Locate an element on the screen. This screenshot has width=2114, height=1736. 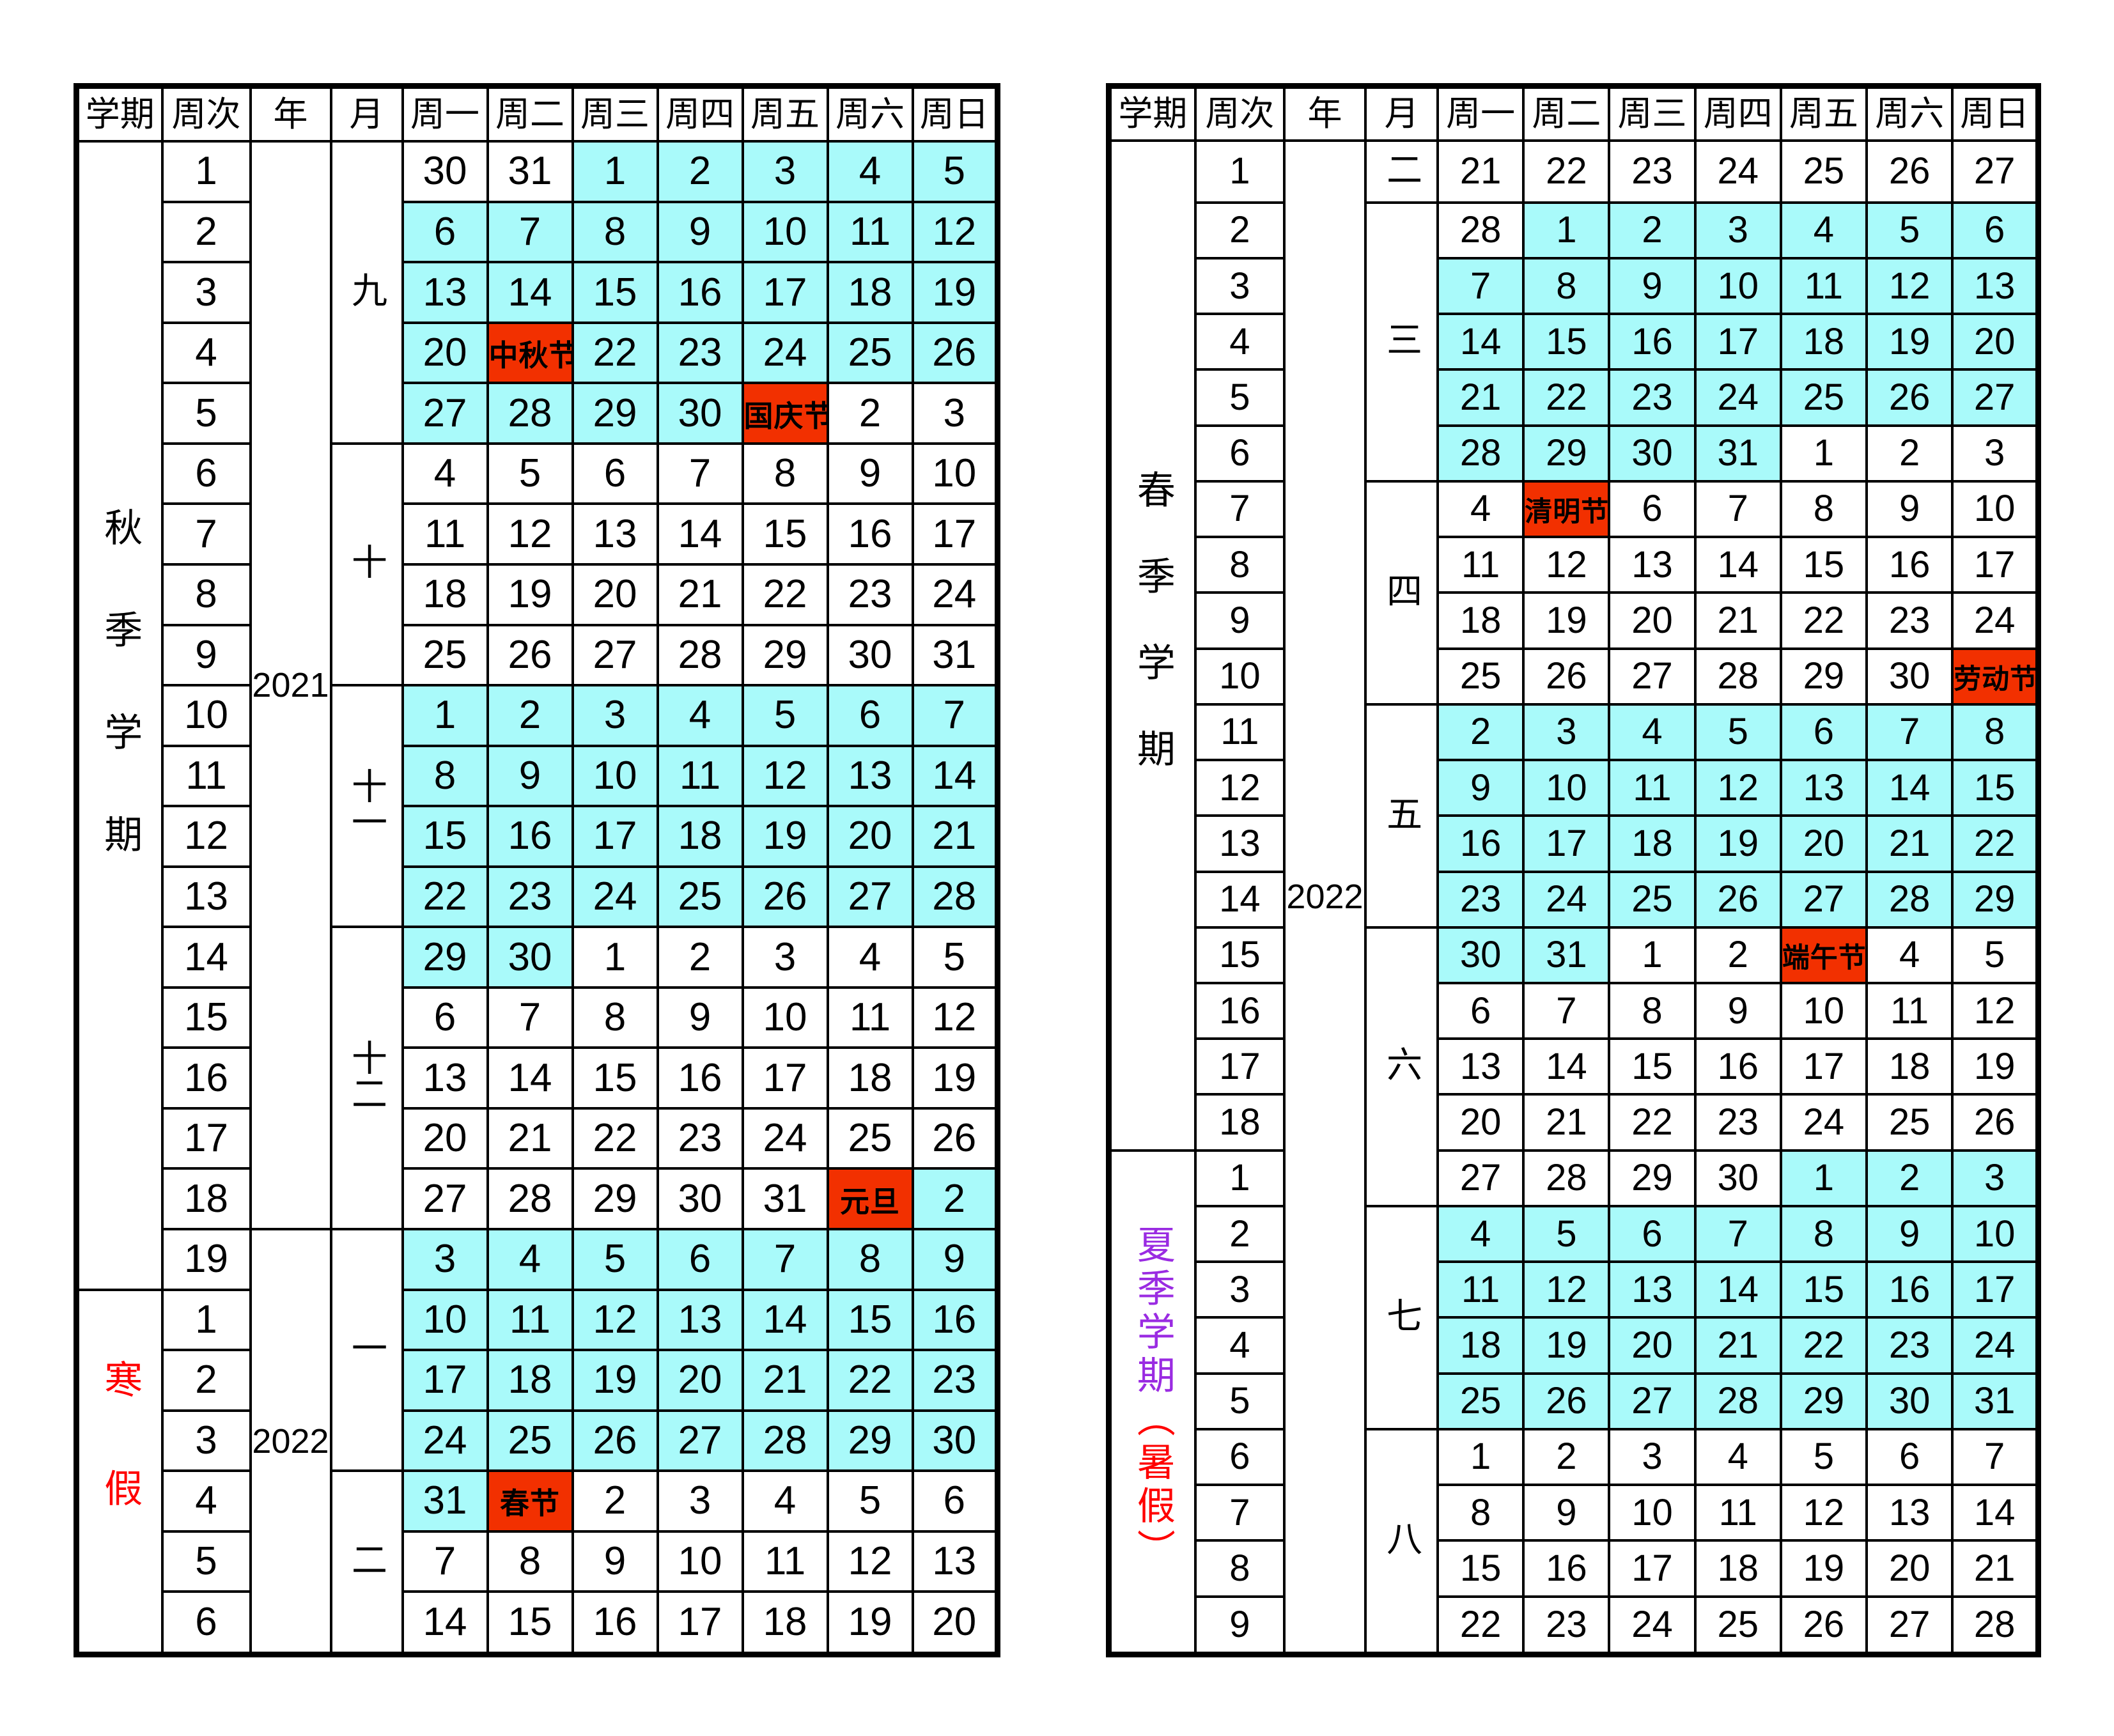
week-row: 3 13 14 15 16 17 18 19 is located at coordinates (538, 292).